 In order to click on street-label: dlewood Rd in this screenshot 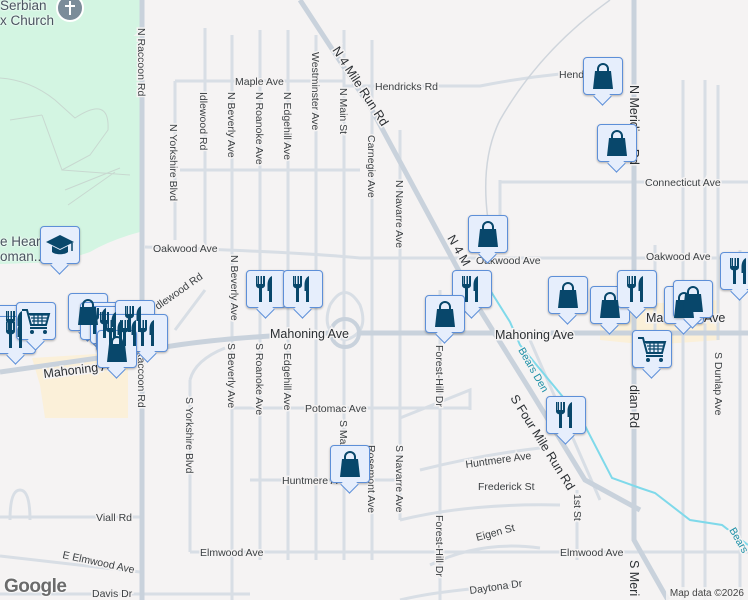, I will do `click(179, 292)`.